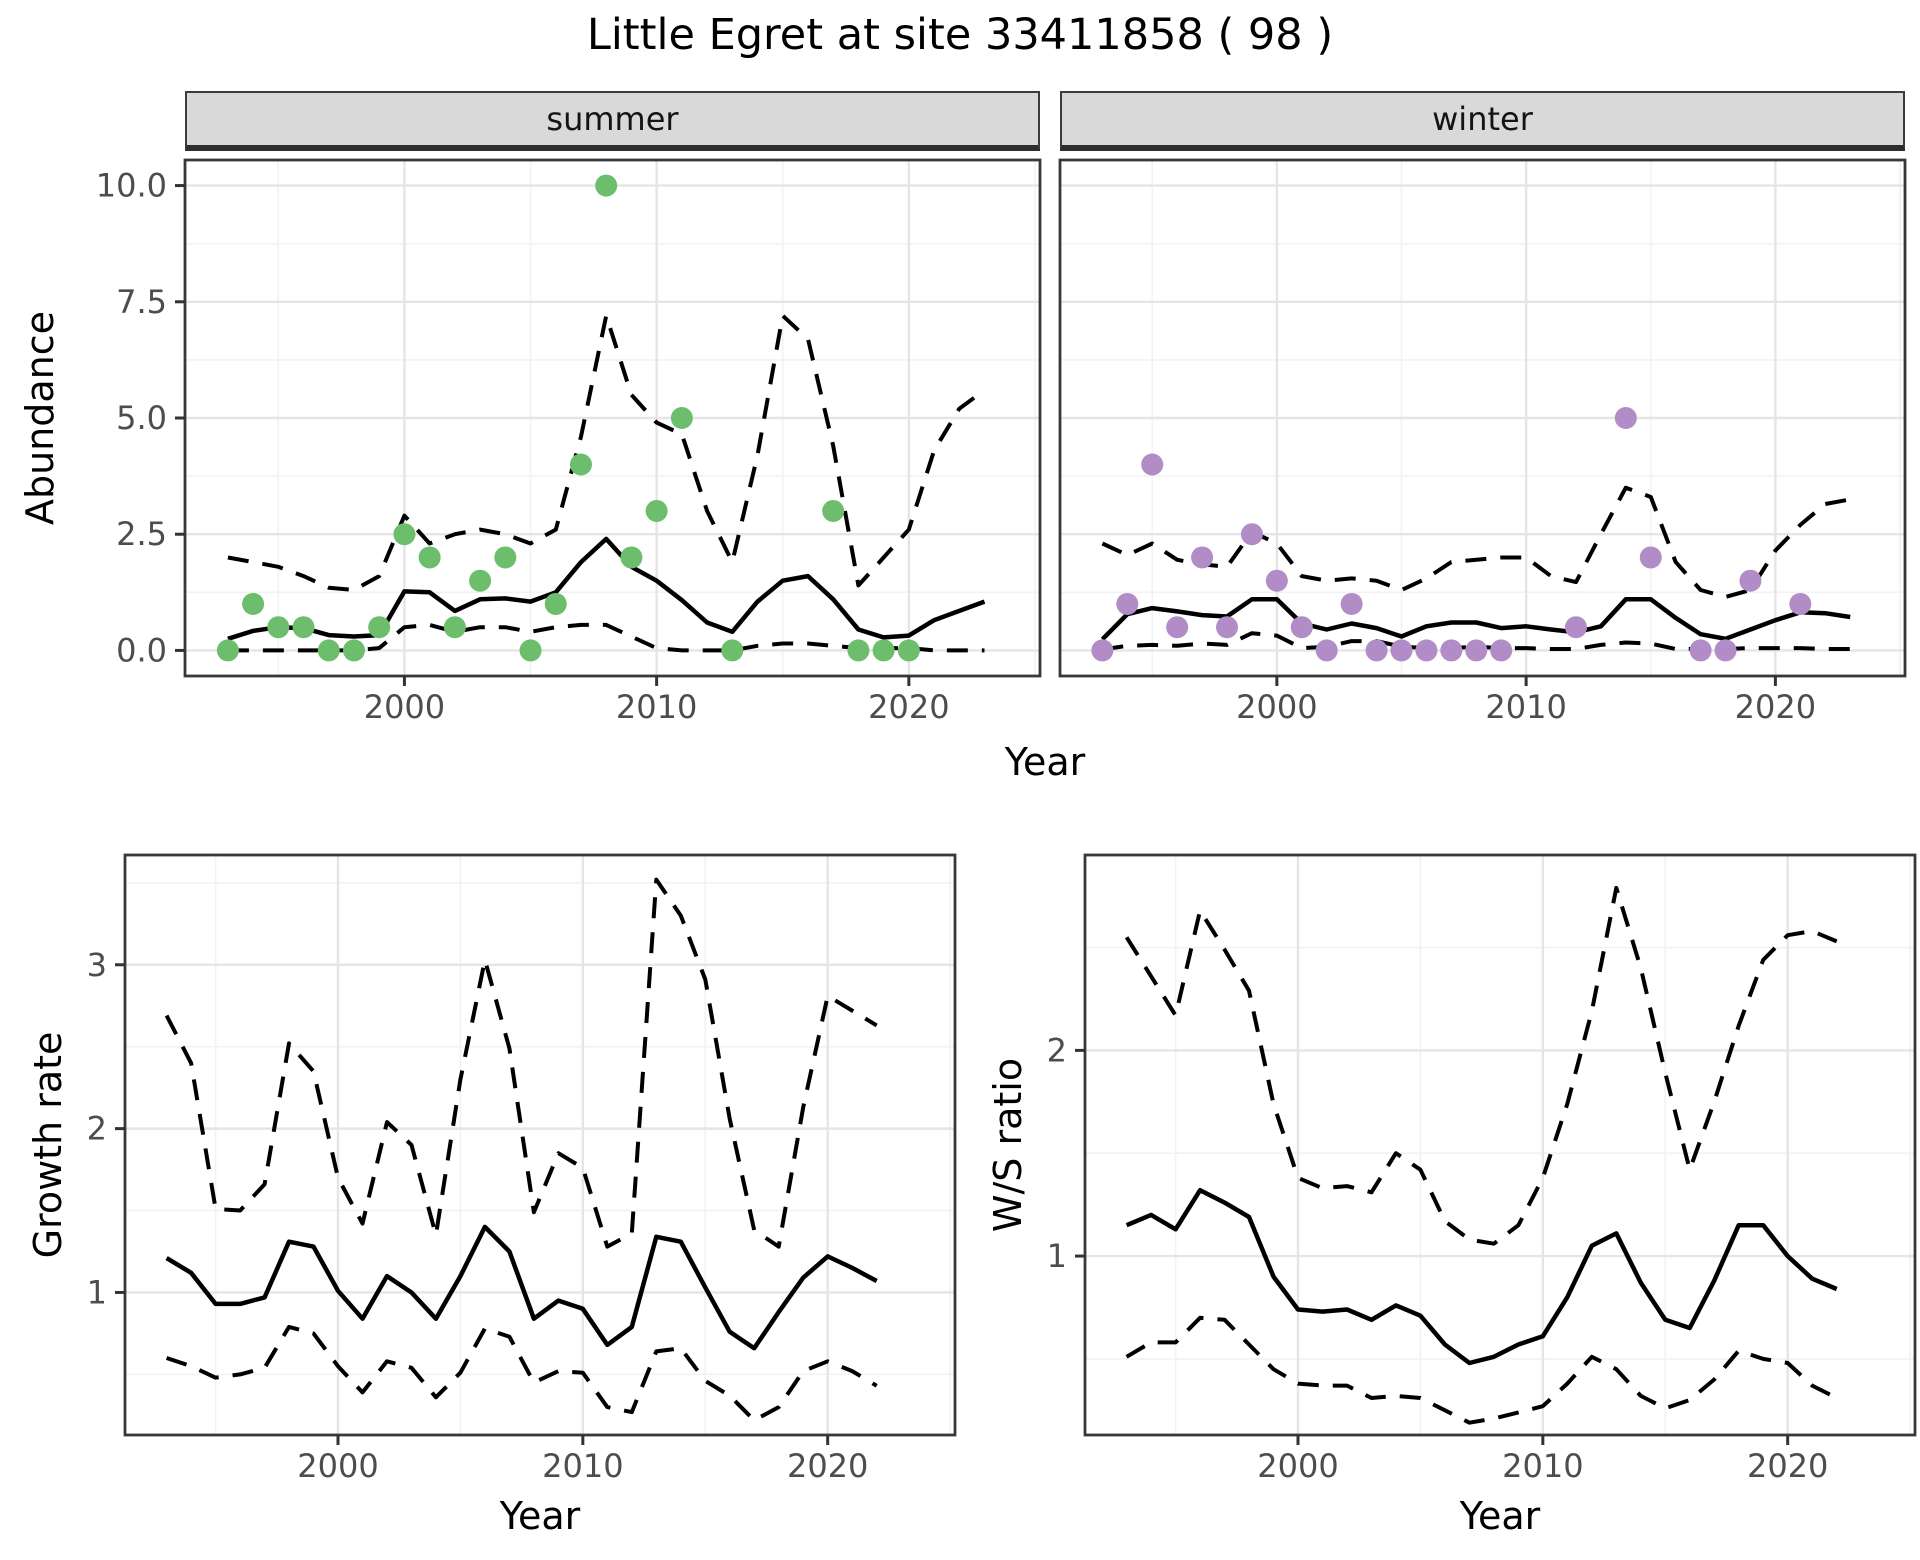 The height and width of the screenshot is (1560, 1920). I want to click on summer-upper_ci-line, so click(606, 452).